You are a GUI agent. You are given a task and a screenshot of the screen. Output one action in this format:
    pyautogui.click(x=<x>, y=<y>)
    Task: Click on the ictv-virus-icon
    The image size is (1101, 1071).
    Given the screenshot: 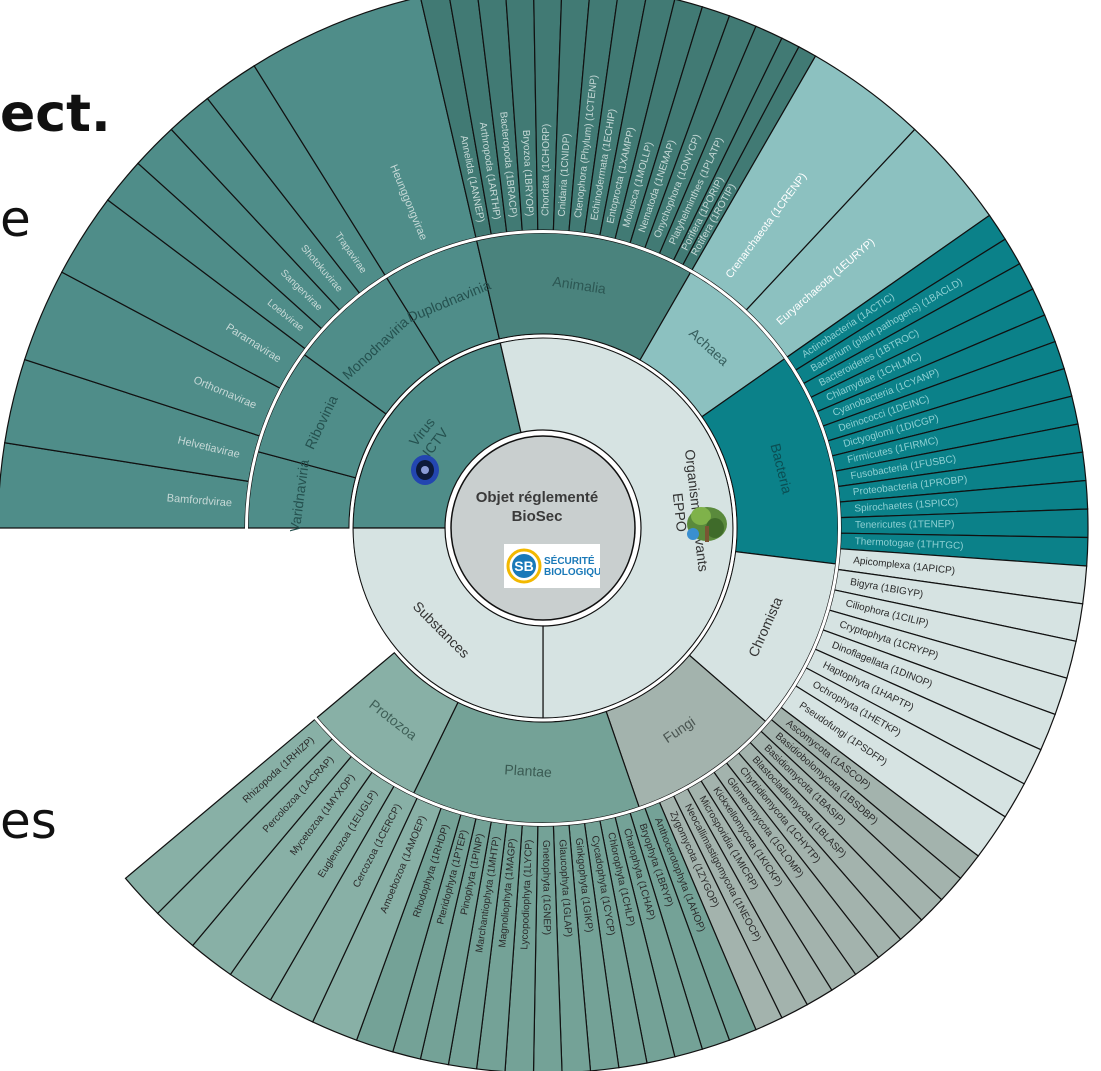 What is the action you would take?
    pyautogui.click(x=425, y=470)
    